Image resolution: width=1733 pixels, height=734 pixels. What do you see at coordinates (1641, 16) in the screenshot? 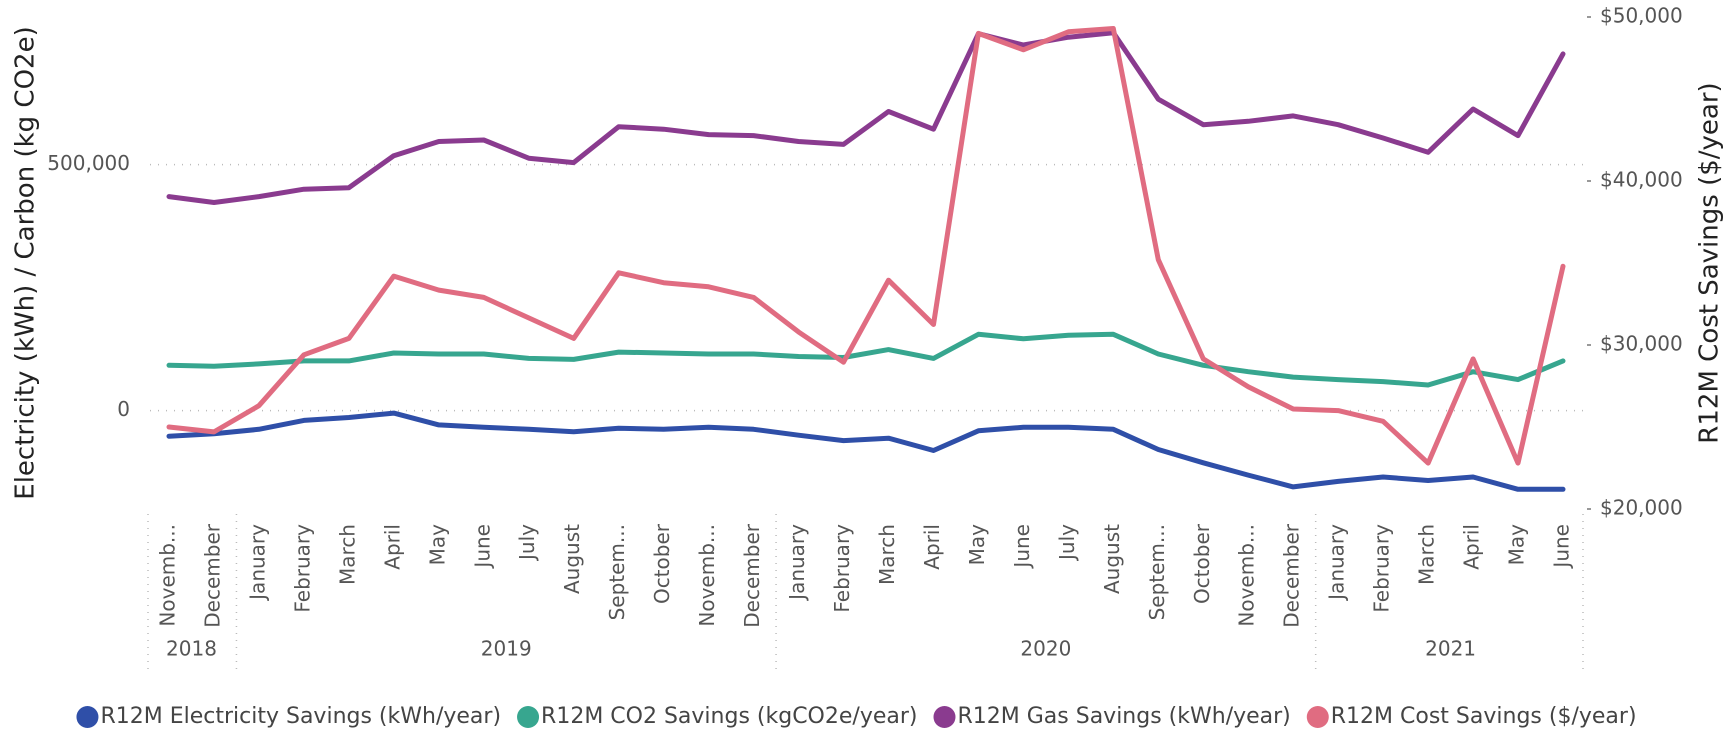
I see `y2-tick-label: $50,000` at bounding box center [1641, 16].